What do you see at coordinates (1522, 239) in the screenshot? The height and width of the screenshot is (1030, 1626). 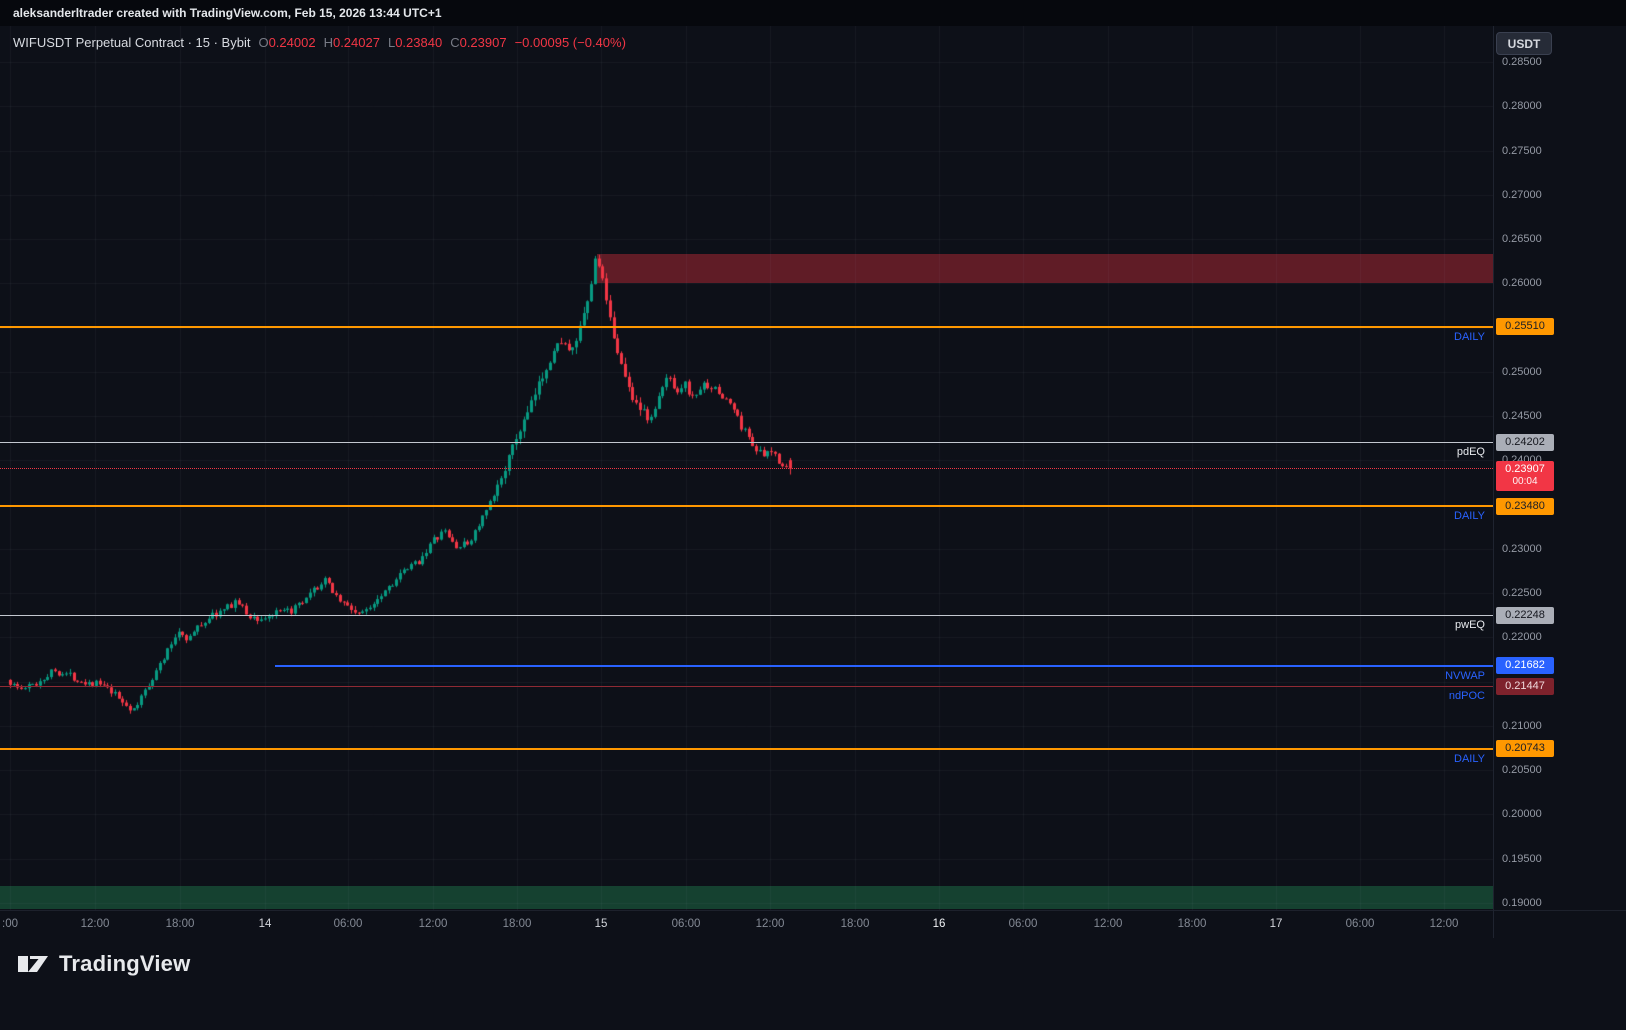 I see `price-tick: 0.26500` at bounding box center [1522, 239].